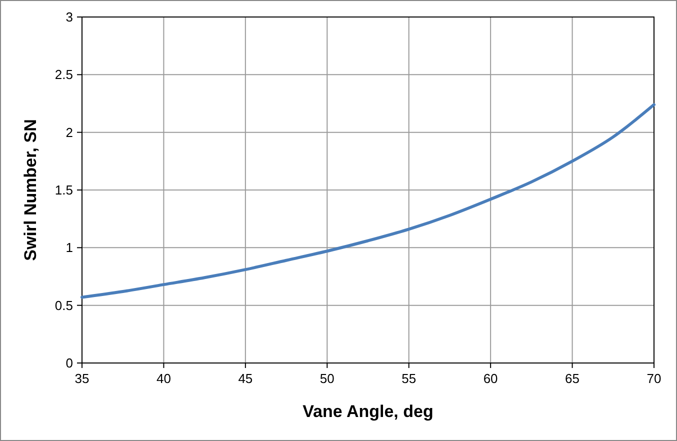 This screenshot has width=677, height=441. What do you see at coordinates (82, 378) in the screenshot?
I see `x-tick-label: 35` at bounding box center [82, 378].